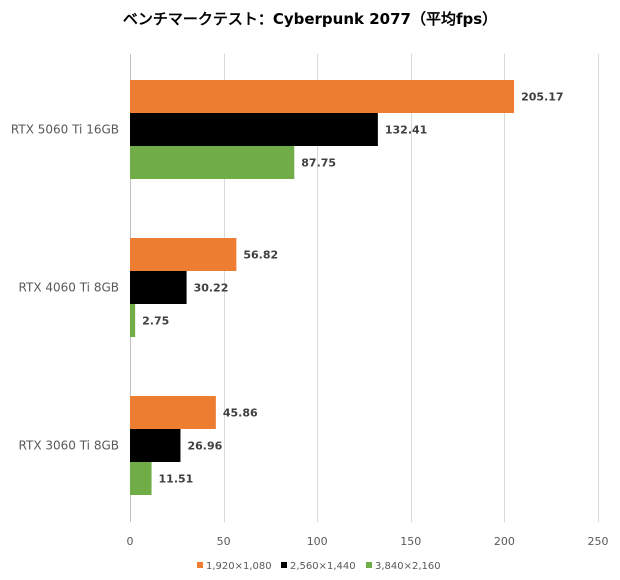  I want to click on legend-entry: 3,840×2,160, so click(408, 566).